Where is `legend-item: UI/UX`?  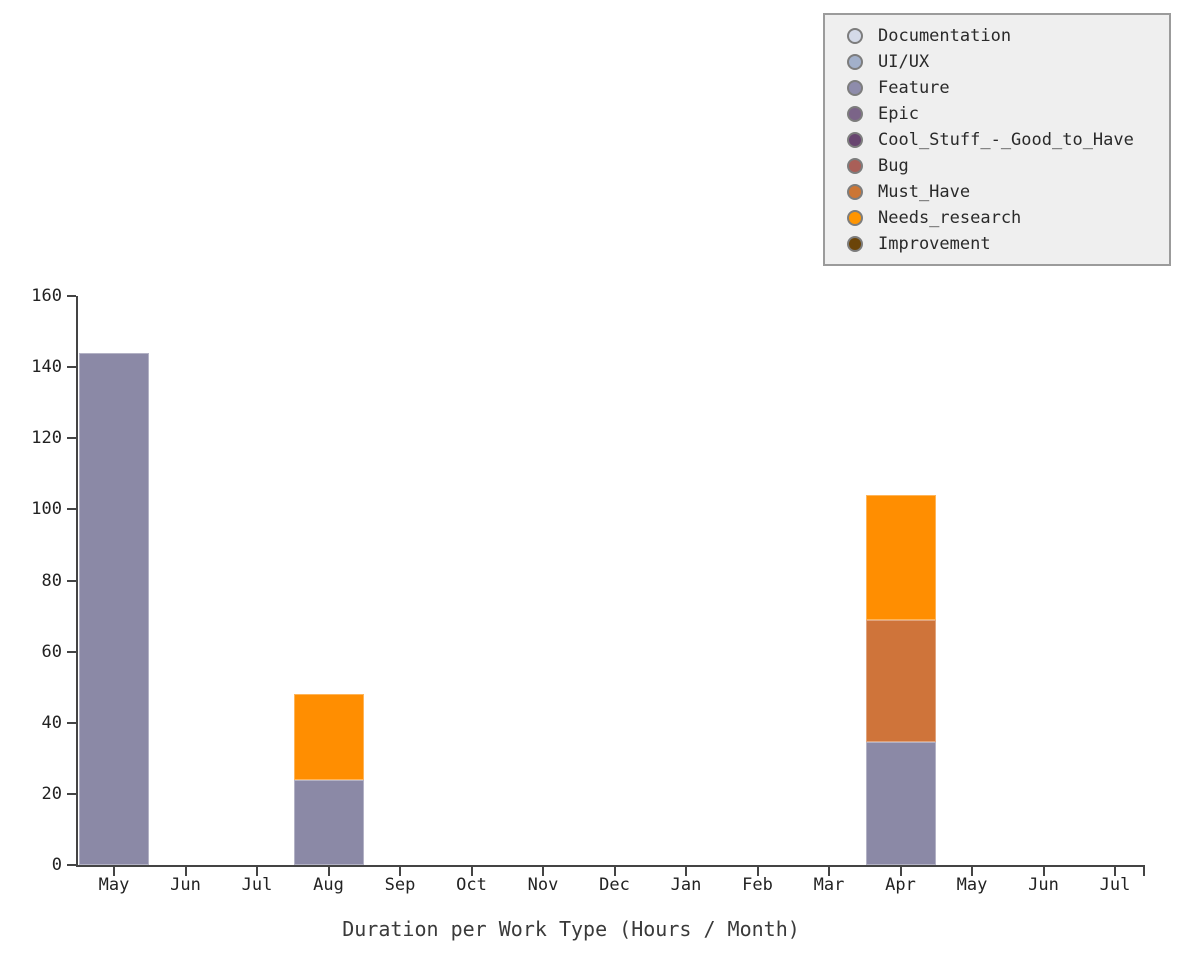
legend-item: UI/UX is located at coordinates (1008, 62).